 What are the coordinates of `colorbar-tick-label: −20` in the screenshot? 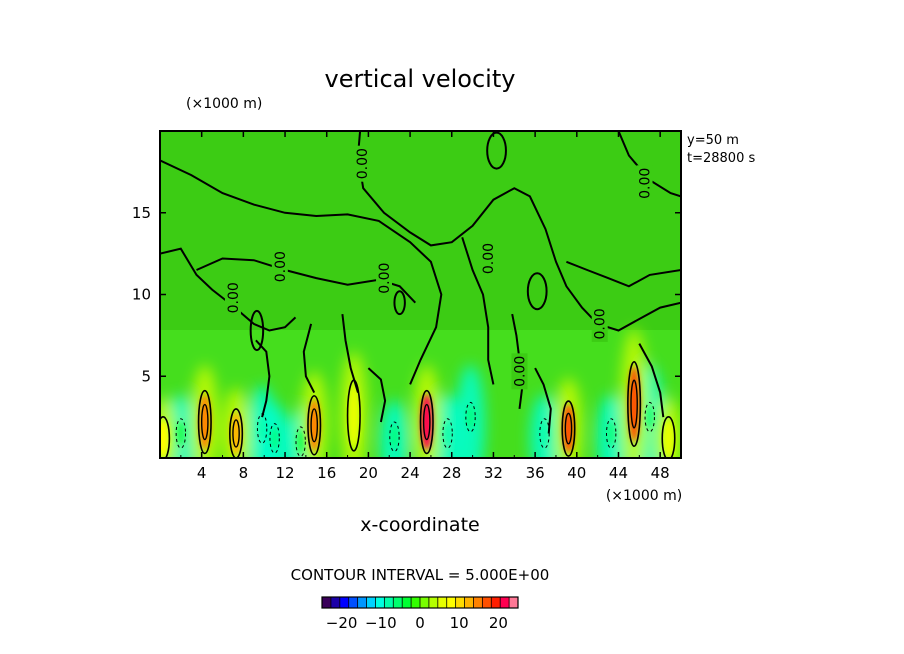 It's located at (342, 623).